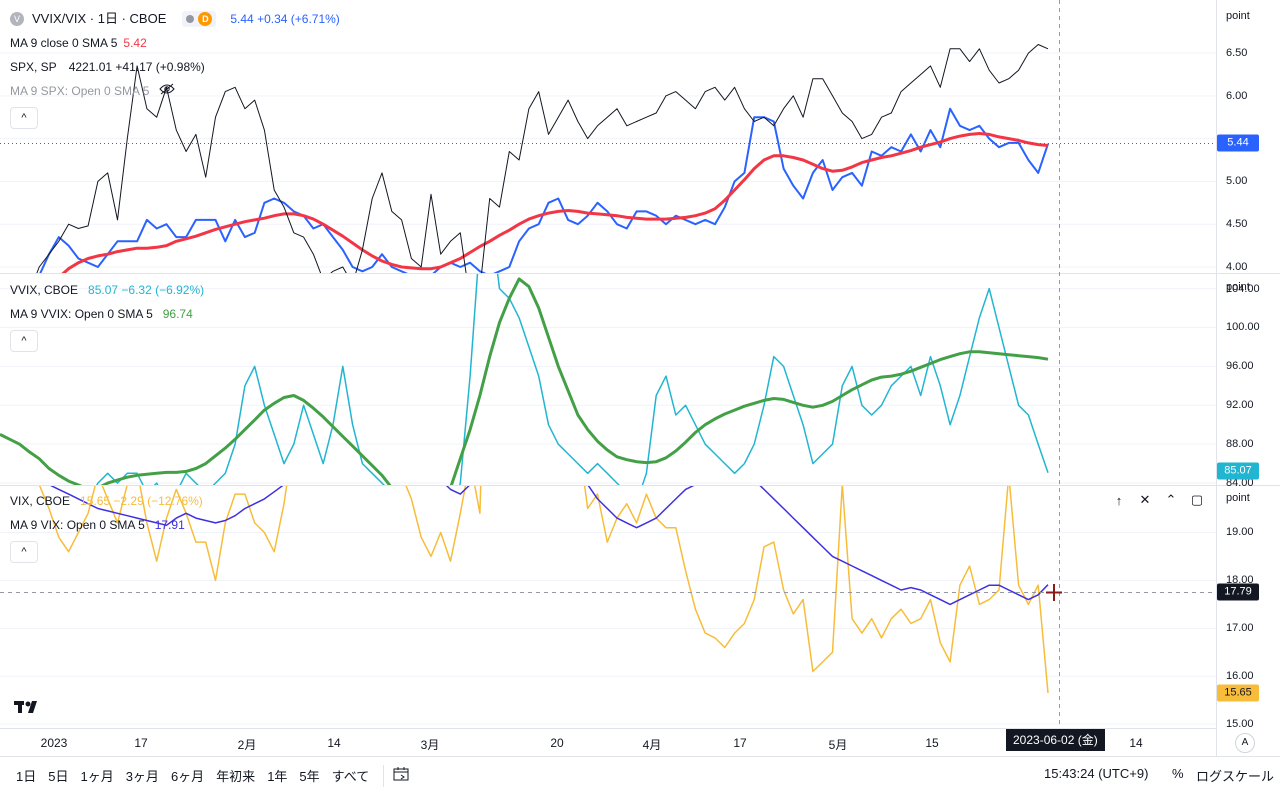 This screenshot has width=1280, height=794. Describe the element at coordinates (40, 501) in the screenshot. I see `vix-label: VIX, CBOE` at that location.